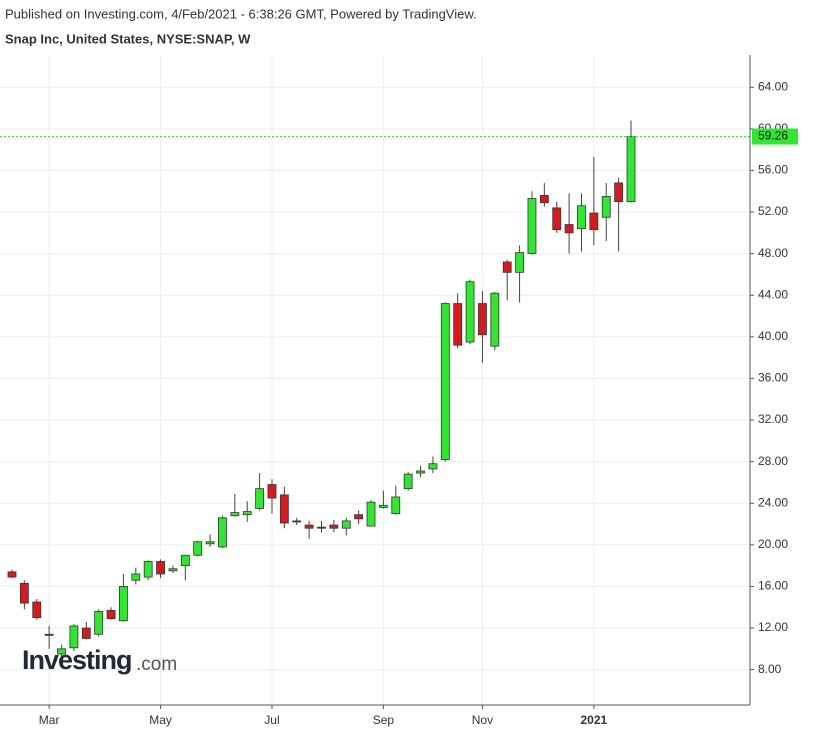 The image size is (813, 736). What do you see at coordinates (773, 86) in the screenshot?
I see `y-tick-label: 64.00` at bounding box center [773, 86].